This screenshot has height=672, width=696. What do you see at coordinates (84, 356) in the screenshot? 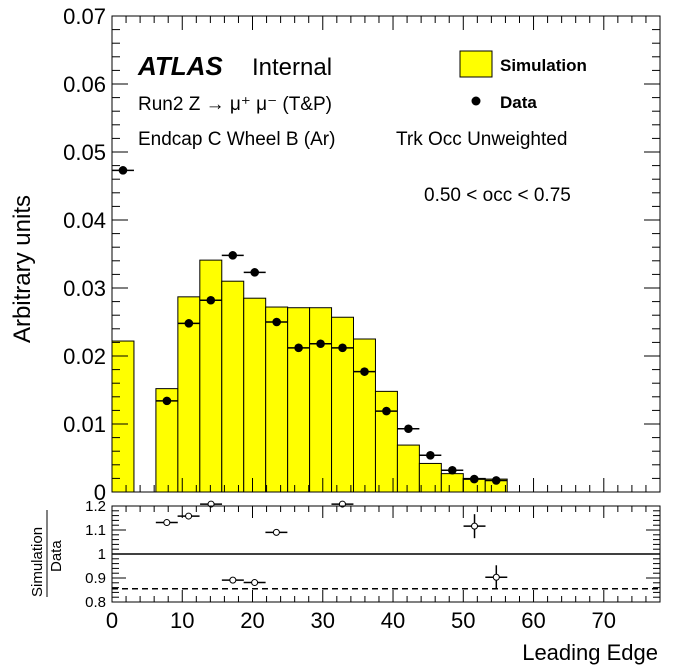
I see `y-tick-label: 0.02` at bounding box center [84, 356].